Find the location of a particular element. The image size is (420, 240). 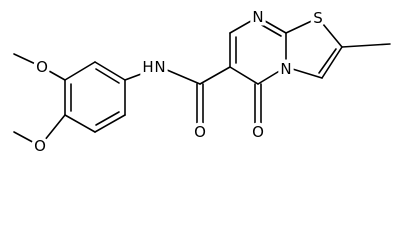

atom-label: H is located at coordinates (147, 67).